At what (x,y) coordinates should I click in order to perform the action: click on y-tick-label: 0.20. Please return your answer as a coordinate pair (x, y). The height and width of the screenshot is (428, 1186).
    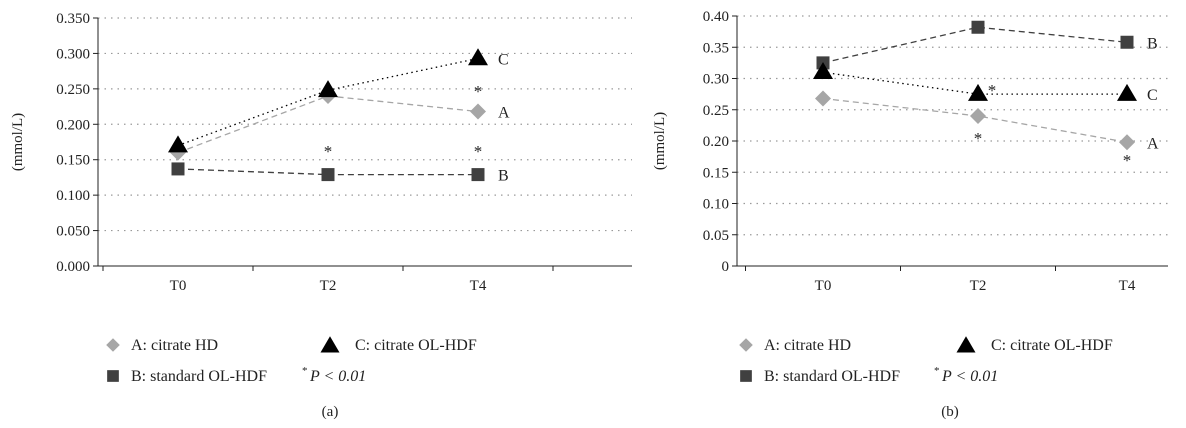
    Looking at the image, I should click on (716, 142).